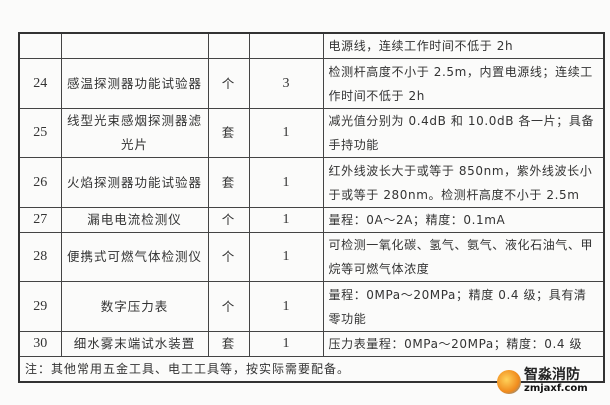 The width and height of the screenshot is (610, 405). I want to click on unit, so click(228, 45).